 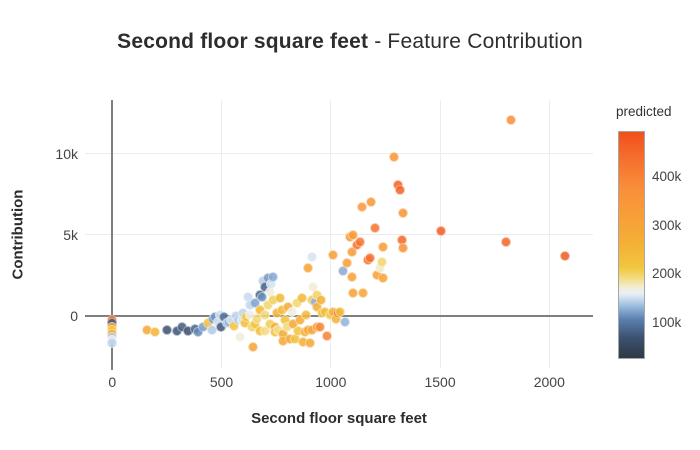 What do you see at coordinates (475, 41) in the screenshot?
I see `chart-title-suffix: - Feature Contribution` at bounding box center [475, 41].